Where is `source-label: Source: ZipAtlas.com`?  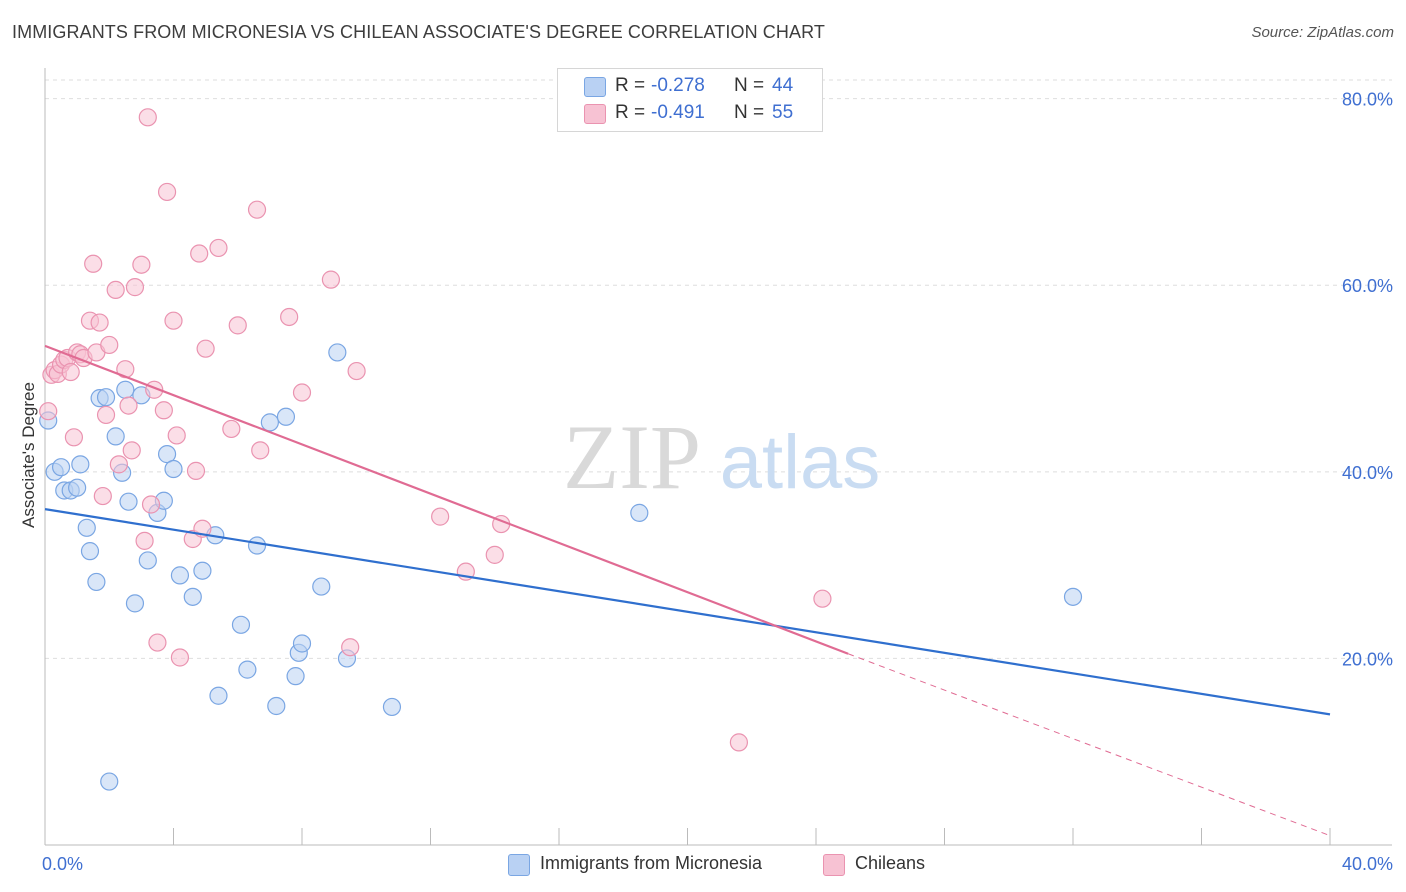
source-label: Source: ZipAtlas.com is located at coordinates (1322, 32).